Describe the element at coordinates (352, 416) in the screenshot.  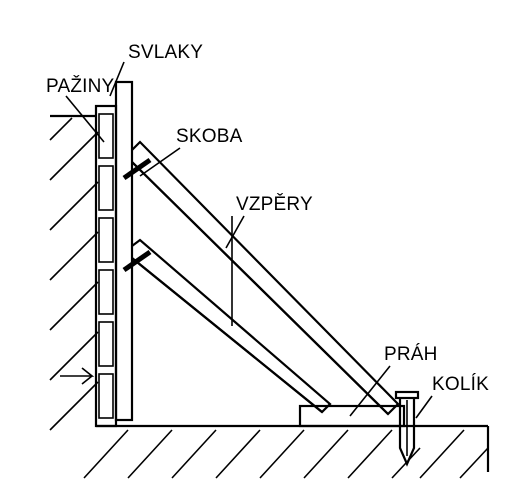
I see `sill-plate` at that location.